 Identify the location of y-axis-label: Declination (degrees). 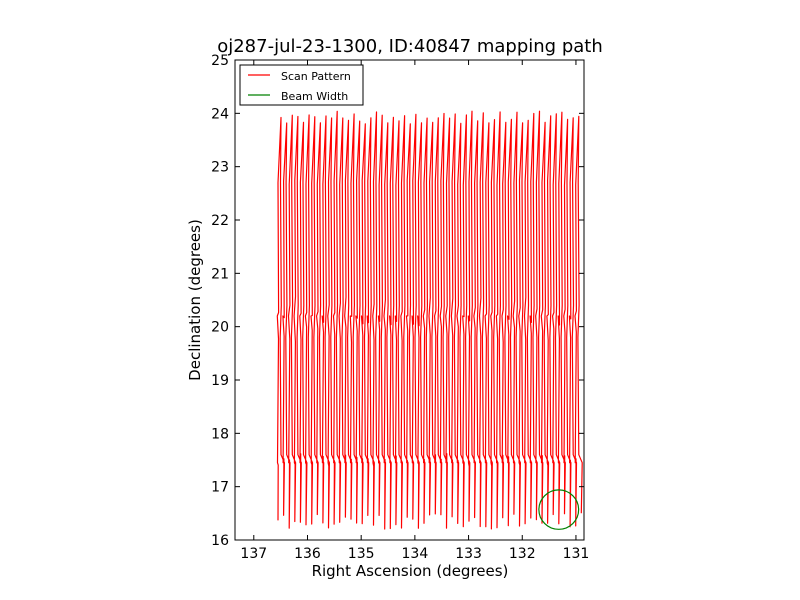
(195, 300).